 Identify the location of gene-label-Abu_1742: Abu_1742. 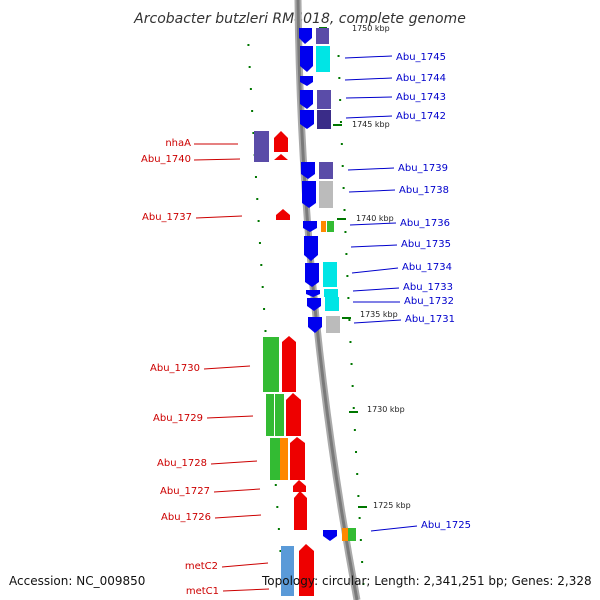
(421, 116).